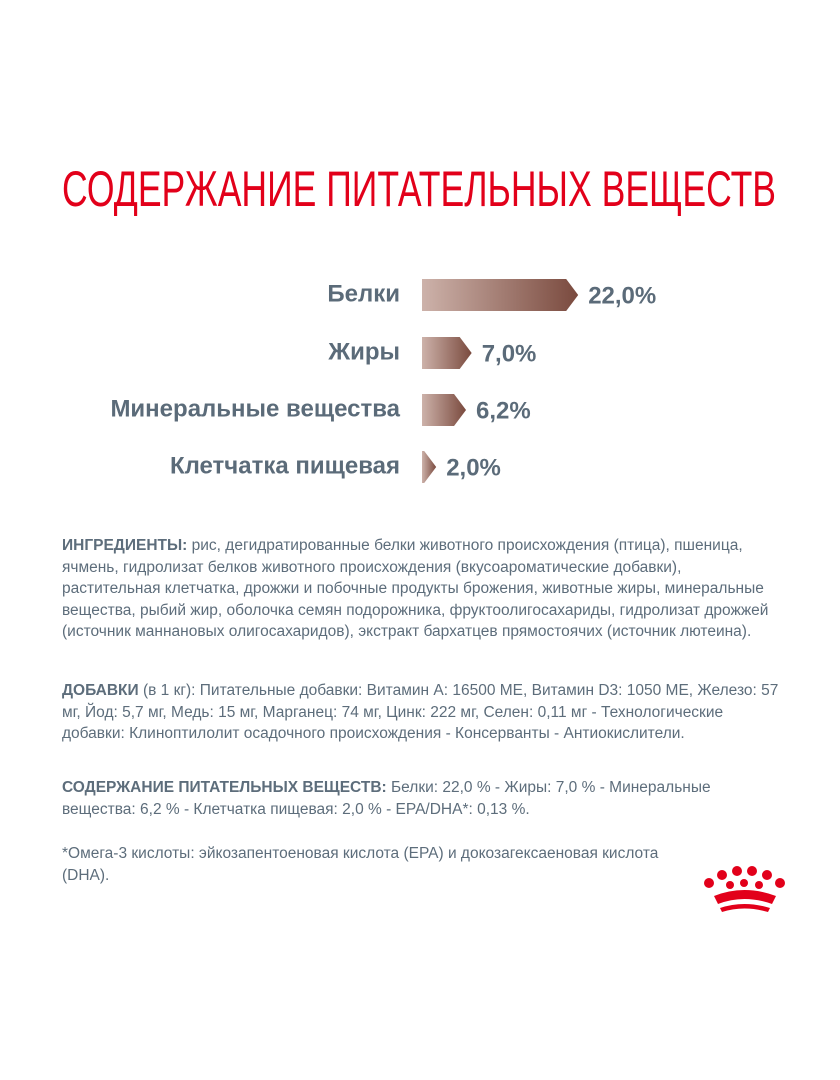 This screenshot has width=840, height=1080. I want to click on row-label: Жиры, so click(363, 351).